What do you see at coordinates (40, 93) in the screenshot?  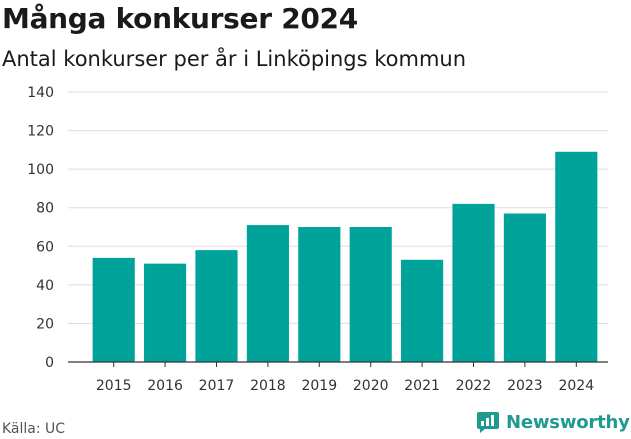 I see `y-tick-label: 140` at bounding box center [40, 93].